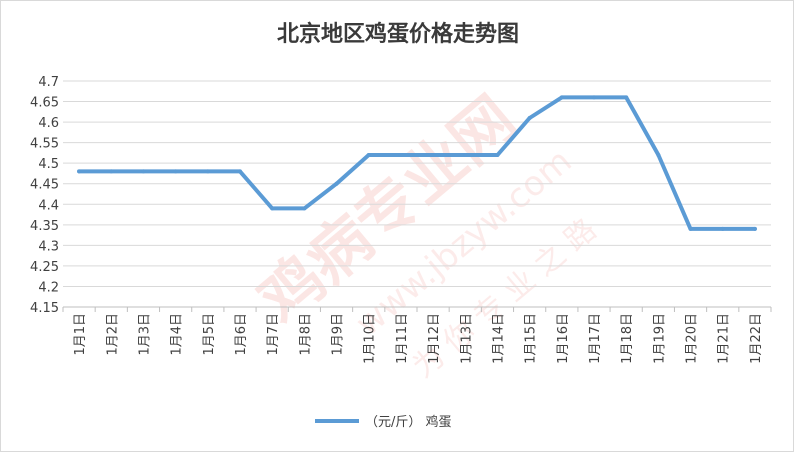 The image size is (794, 453). Describe the element at coordinates (48, 164) in the screenshot. I see `y-tick-label: 4.5` at that location.